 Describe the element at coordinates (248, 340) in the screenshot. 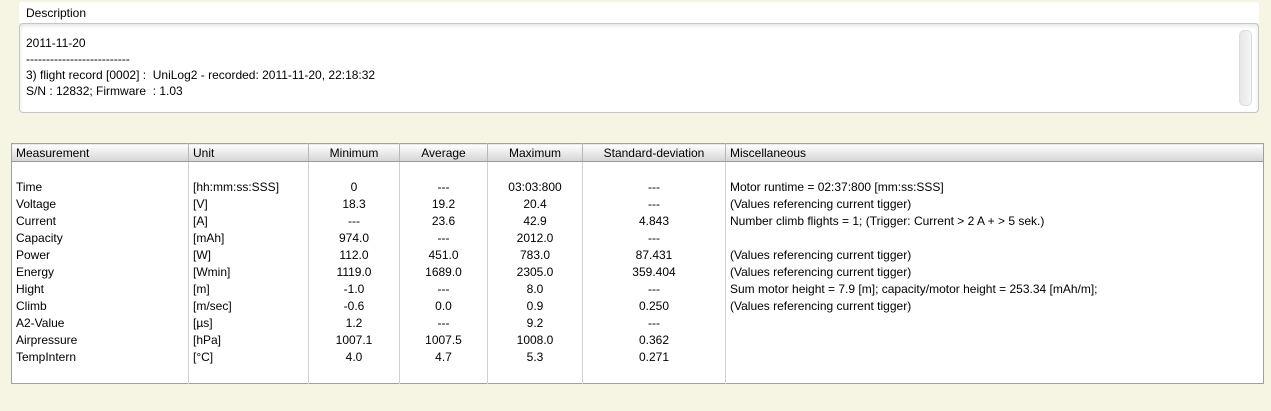

I see `table-cell: [hPa]` at that location.